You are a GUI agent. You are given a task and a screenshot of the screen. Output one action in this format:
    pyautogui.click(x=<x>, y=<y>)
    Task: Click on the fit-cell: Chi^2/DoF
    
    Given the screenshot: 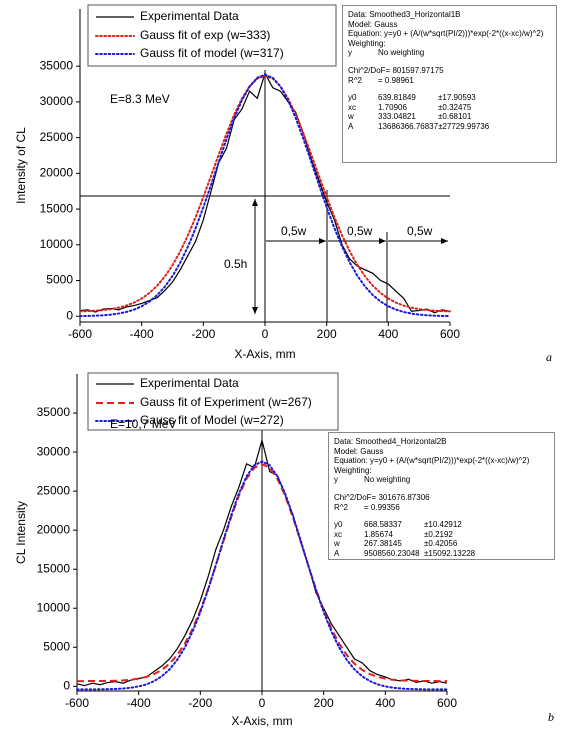 What is the action you would take?
    pyautogui.click(x=367, y=70)
    